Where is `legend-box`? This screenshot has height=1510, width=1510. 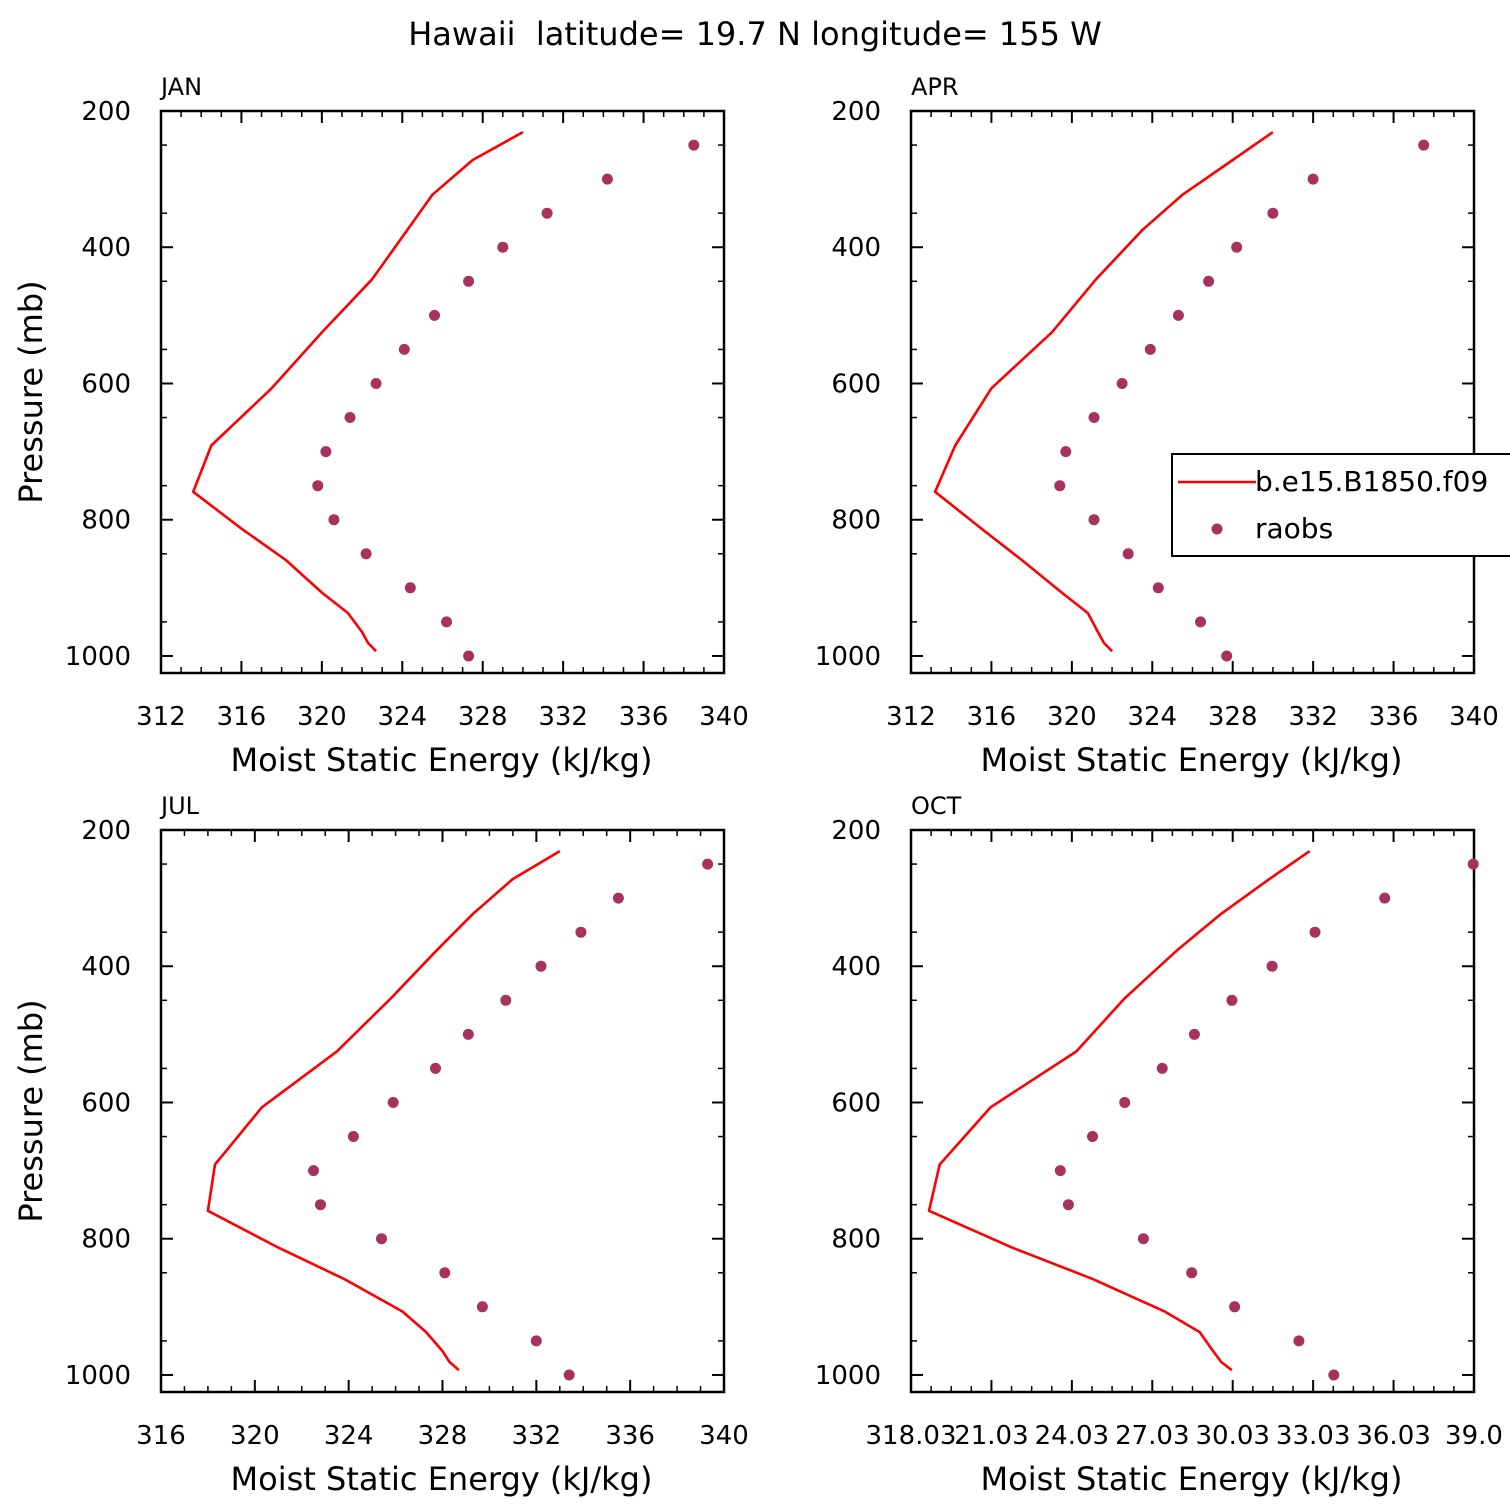
legend-box is located at coordinates (1340, 505).